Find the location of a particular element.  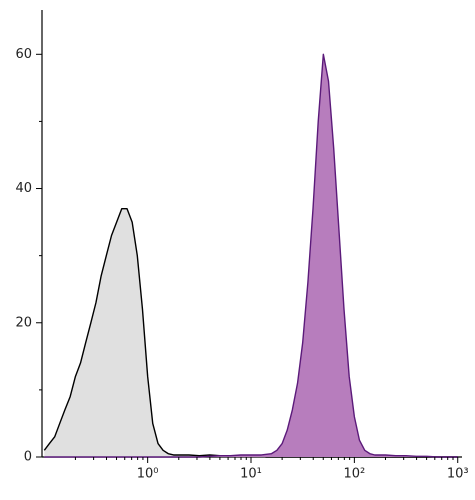

x-tick-label: 10¹ is located at coordinates (251, 474).